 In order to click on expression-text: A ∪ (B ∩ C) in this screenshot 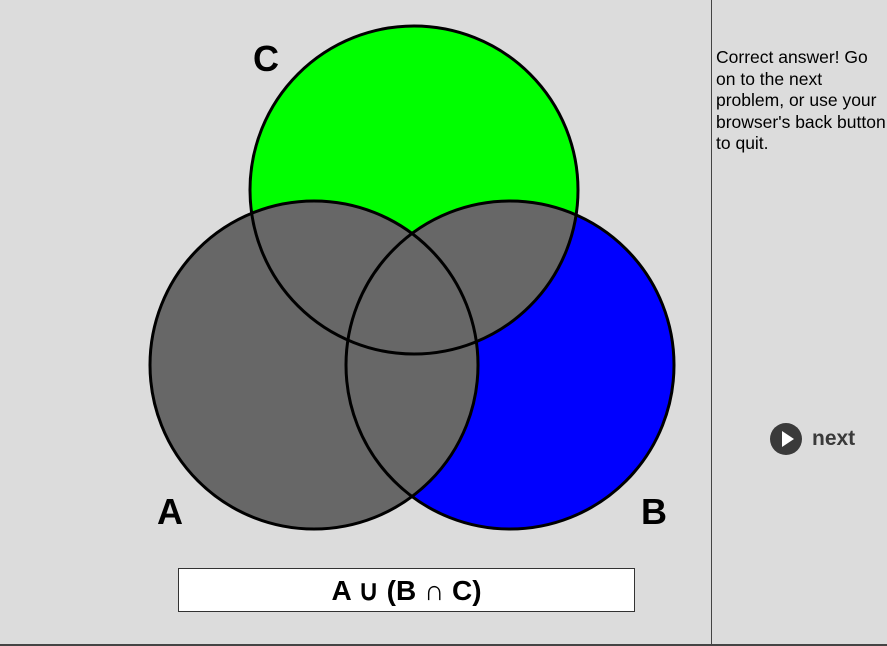, I will do `click(406, 590)`.